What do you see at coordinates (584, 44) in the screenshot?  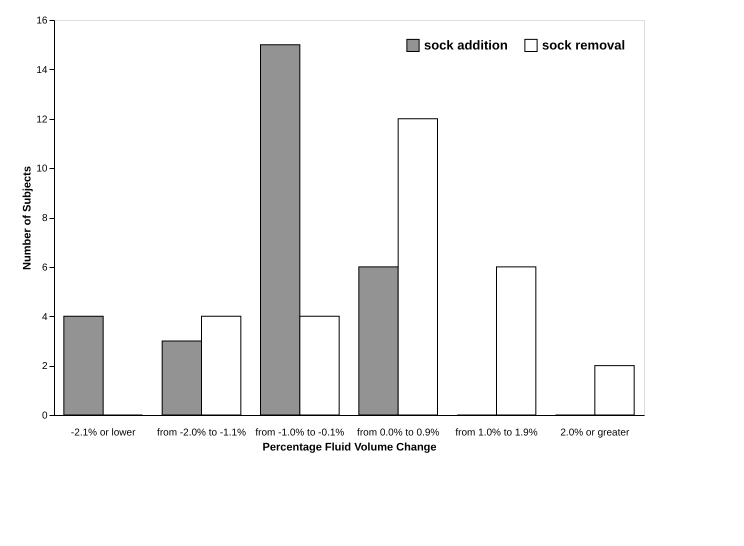 I see `legend-label: sock removal` at bounding box center [584, 44].